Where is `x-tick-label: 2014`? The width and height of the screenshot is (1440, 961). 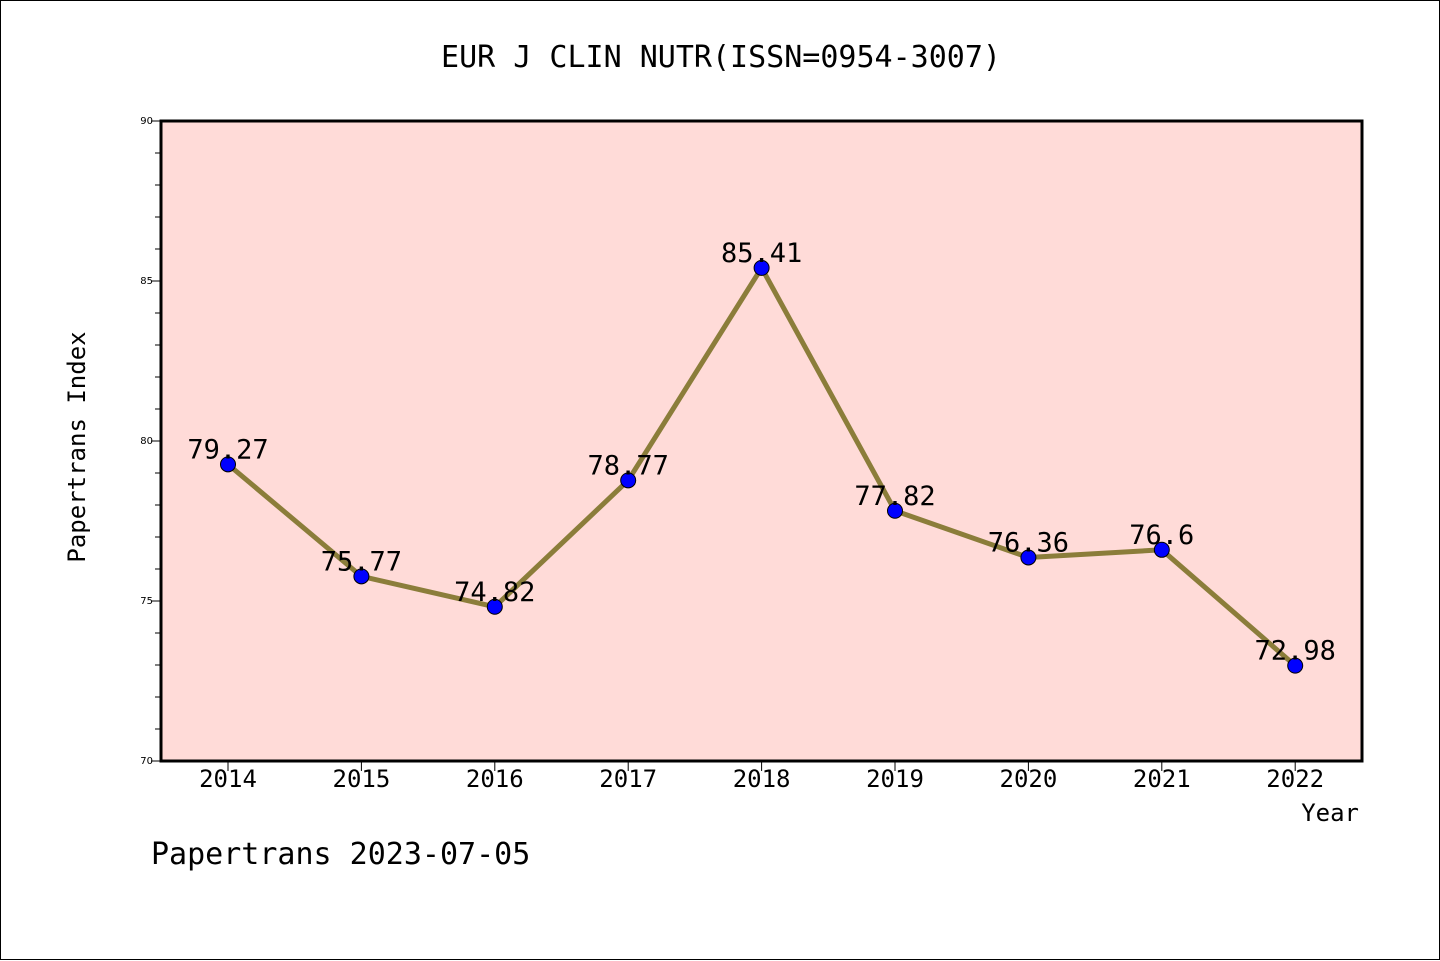 x-tick-label: 2014 is located at coordinates (228, 779).